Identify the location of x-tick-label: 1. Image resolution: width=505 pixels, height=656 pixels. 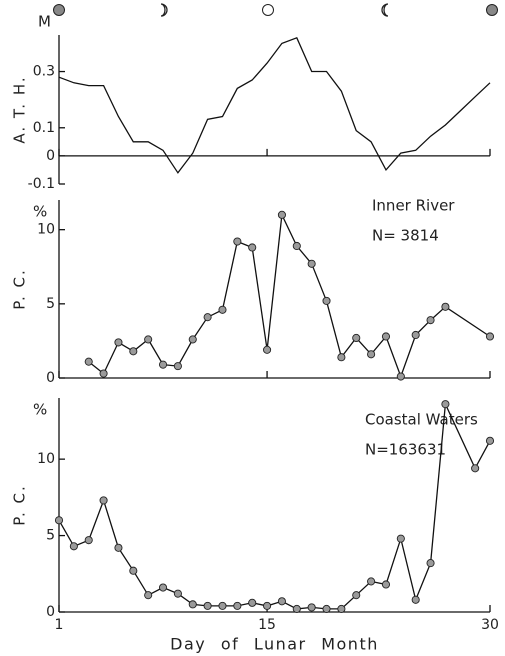
(59, 625).